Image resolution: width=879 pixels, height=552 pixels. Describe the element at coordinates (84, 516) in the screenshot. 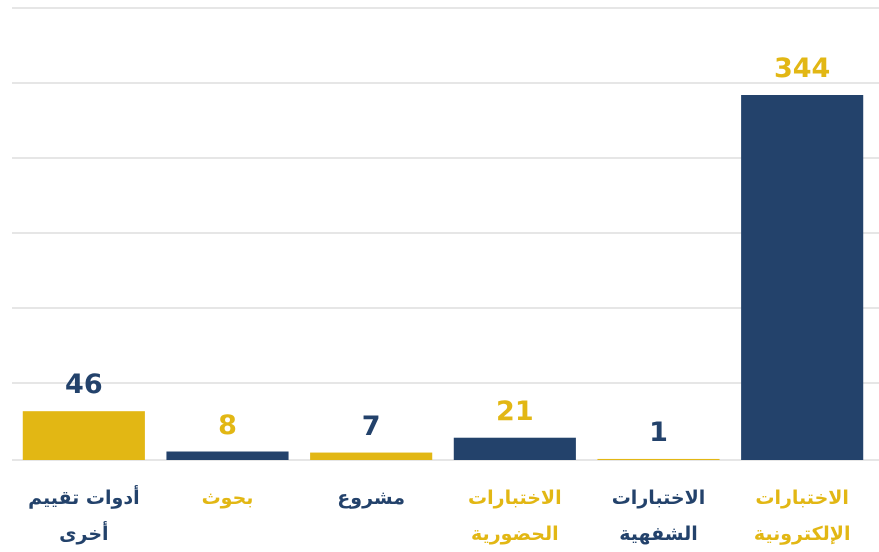

I see `category-label: أدوات تقييم أخرى` at that location.